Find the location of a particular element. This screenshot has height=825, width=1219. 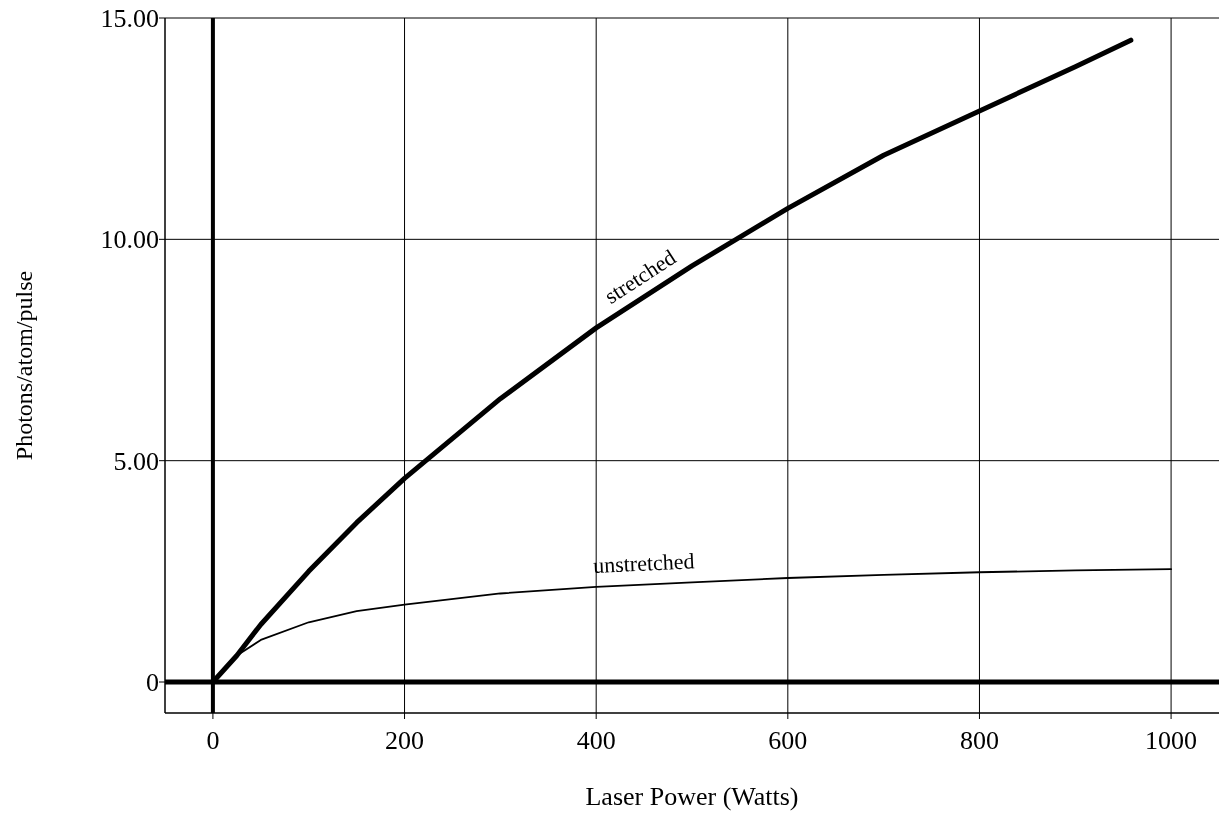

x-tick-label: 400 is located at coordinates (596, 740).